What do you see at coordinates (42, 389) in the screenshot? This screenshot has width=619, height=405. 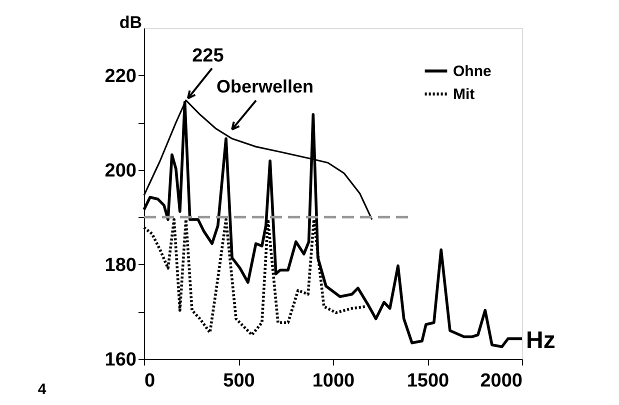 I see `text: 4` at bounding box center [42, 389].